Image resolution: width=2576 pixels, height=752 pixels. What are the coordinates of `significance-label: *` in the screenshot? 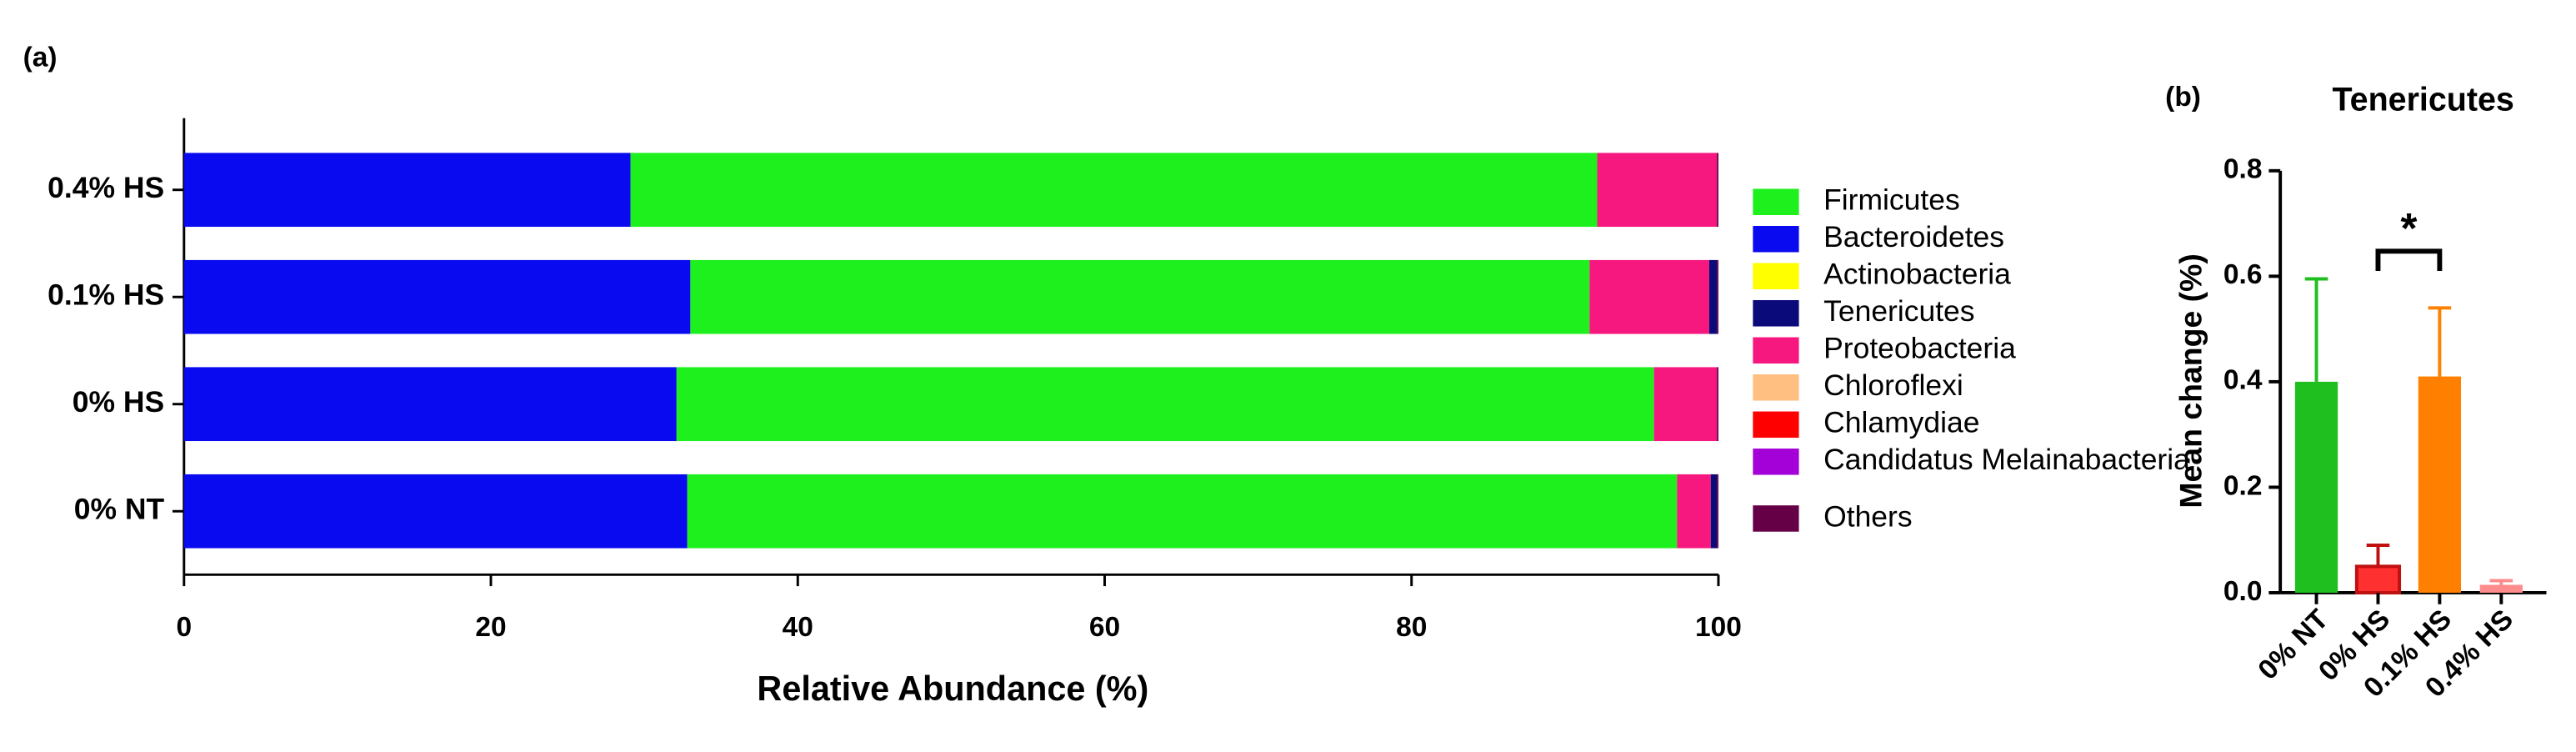 It's located at (2408, 228).